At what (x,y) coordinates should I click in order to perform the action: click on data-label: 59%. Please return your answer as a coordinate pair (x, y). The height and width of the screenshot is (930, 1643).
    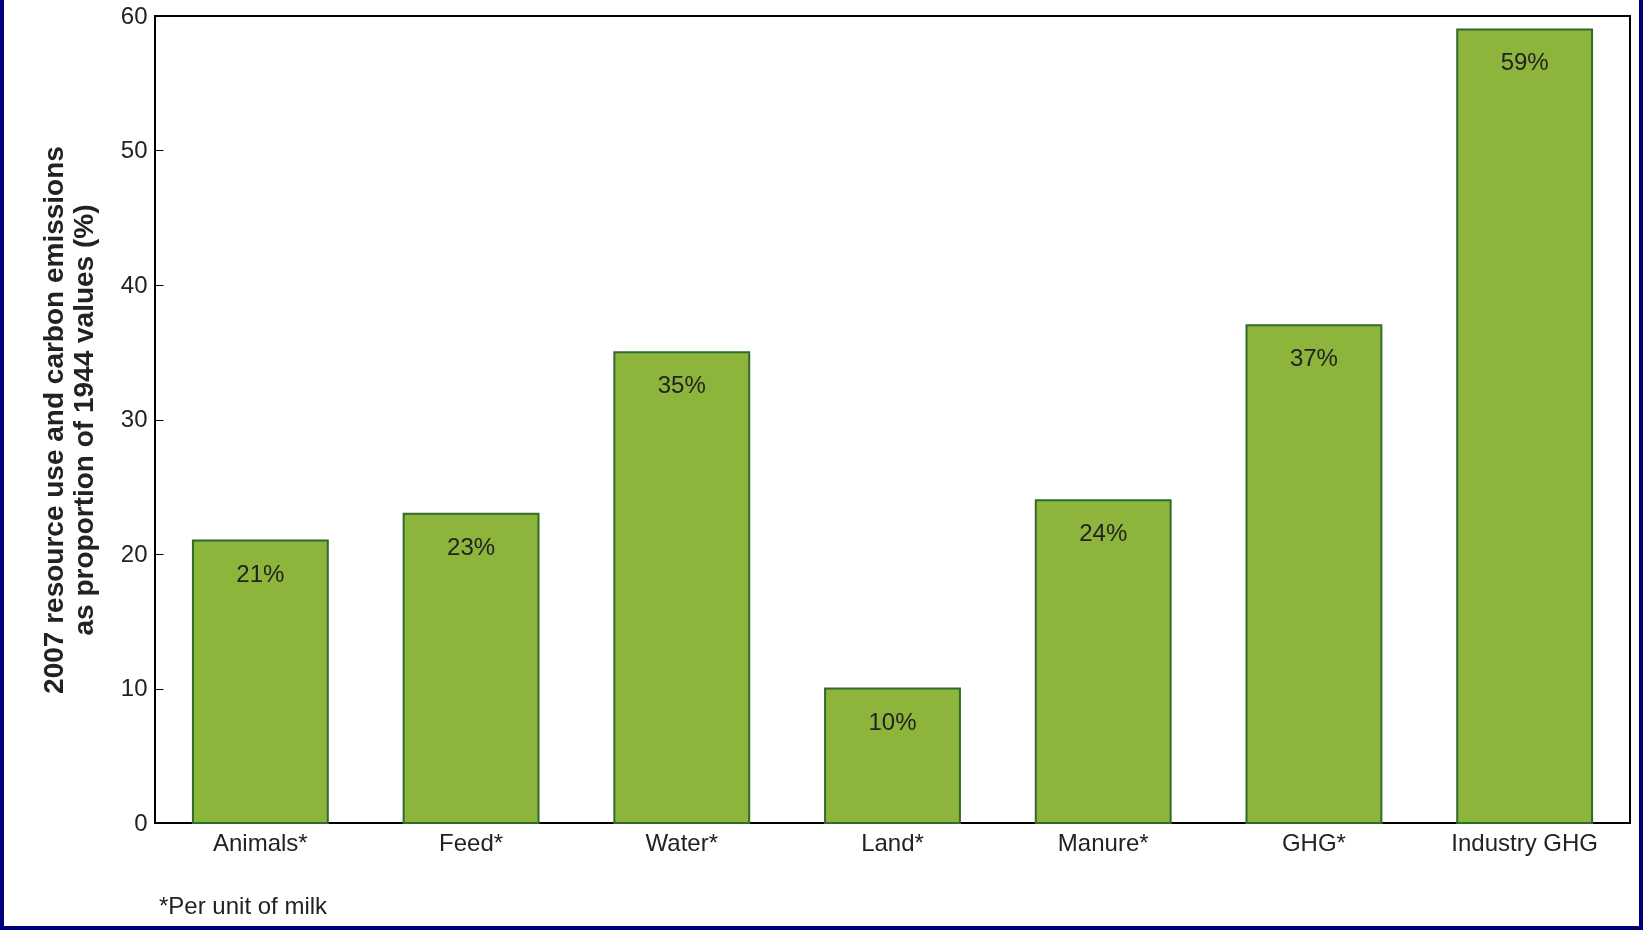
    Looking at the image, I should click on (1524, 62).